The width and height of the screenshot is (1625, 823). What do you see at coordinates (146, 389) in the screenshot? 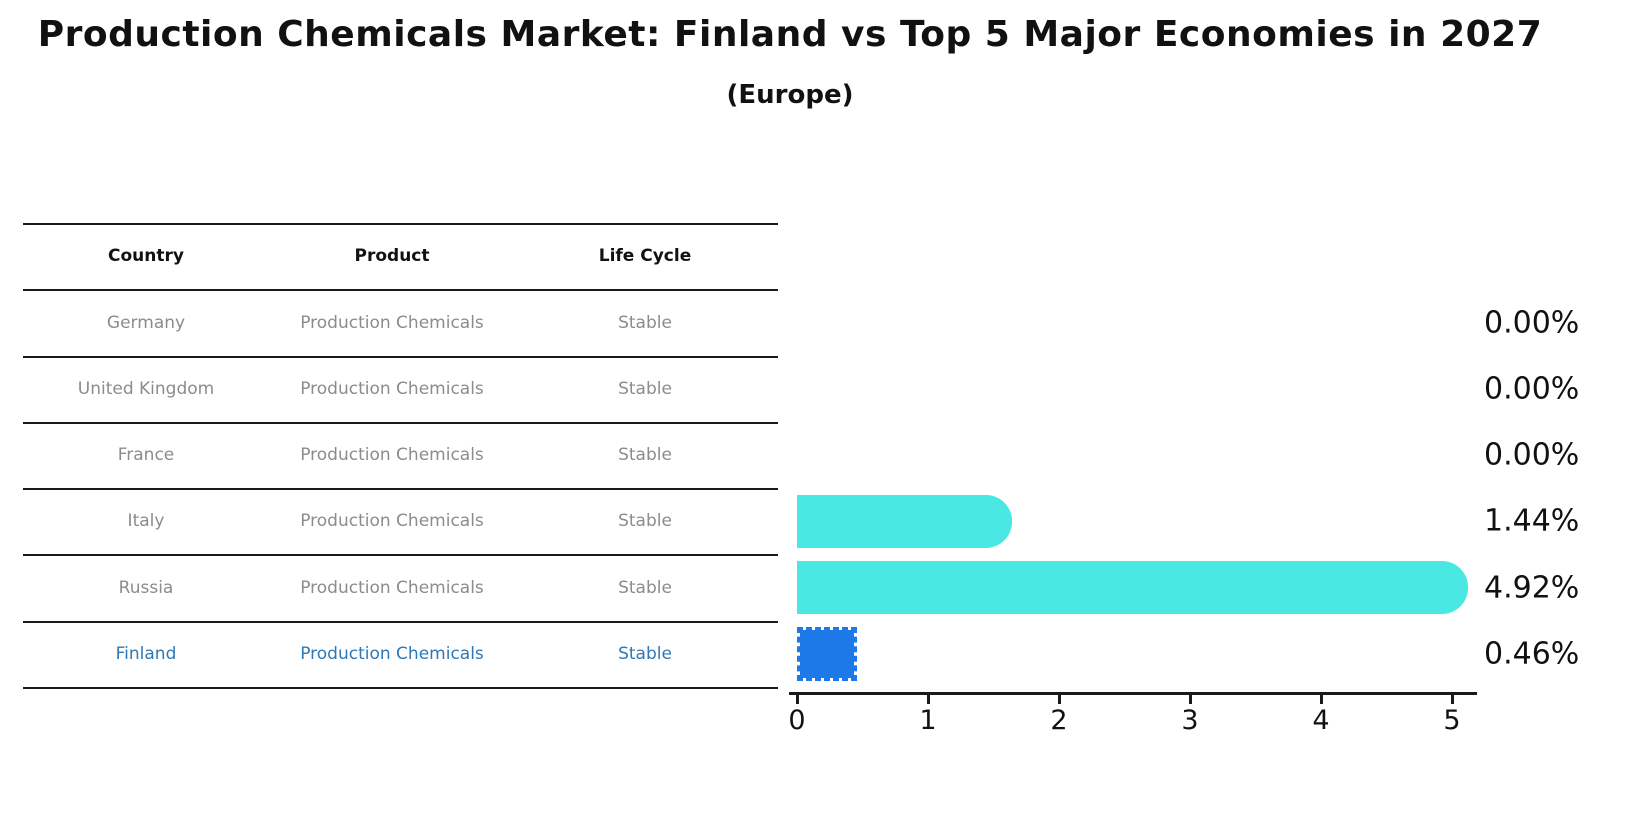
I see `table-cell-country-united-kingdom: United Kingdom` at bounding box center [146, 389].